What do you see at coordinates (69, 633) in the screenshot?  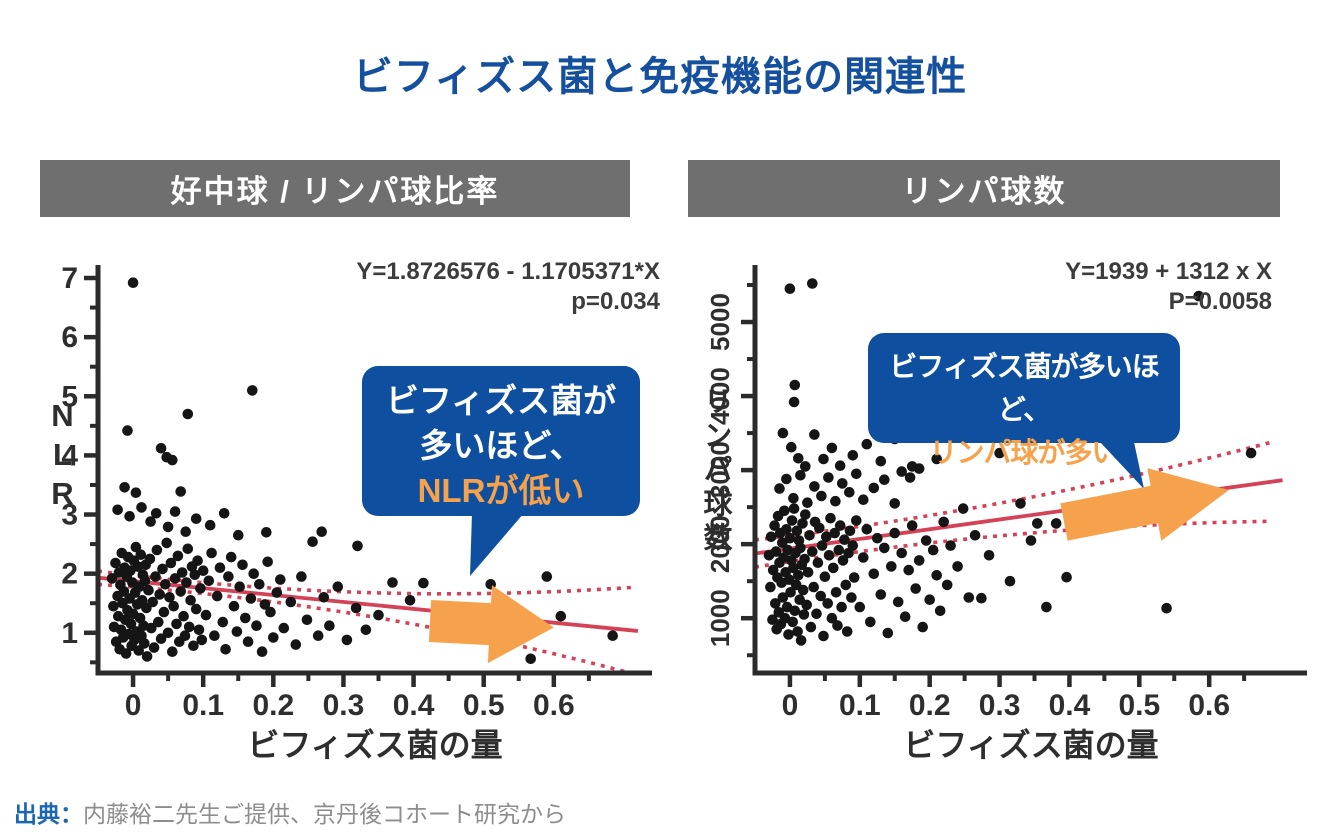 I see `svg-text: 1` at bounding box center [69, 633].